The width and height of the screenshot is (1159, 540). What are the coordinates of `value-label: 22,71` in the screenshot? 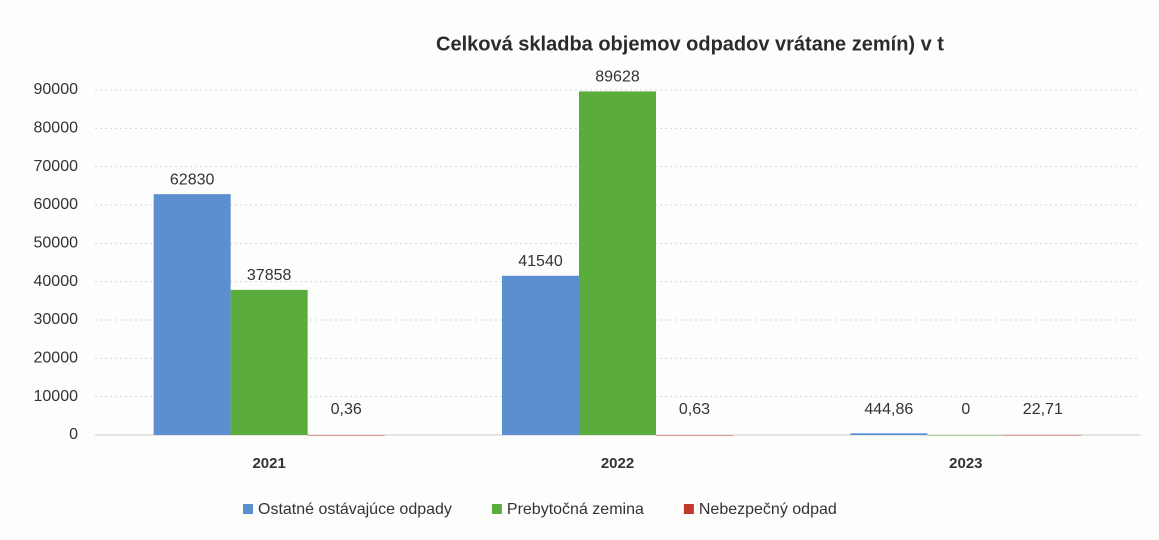 It's located at (1043, 409).